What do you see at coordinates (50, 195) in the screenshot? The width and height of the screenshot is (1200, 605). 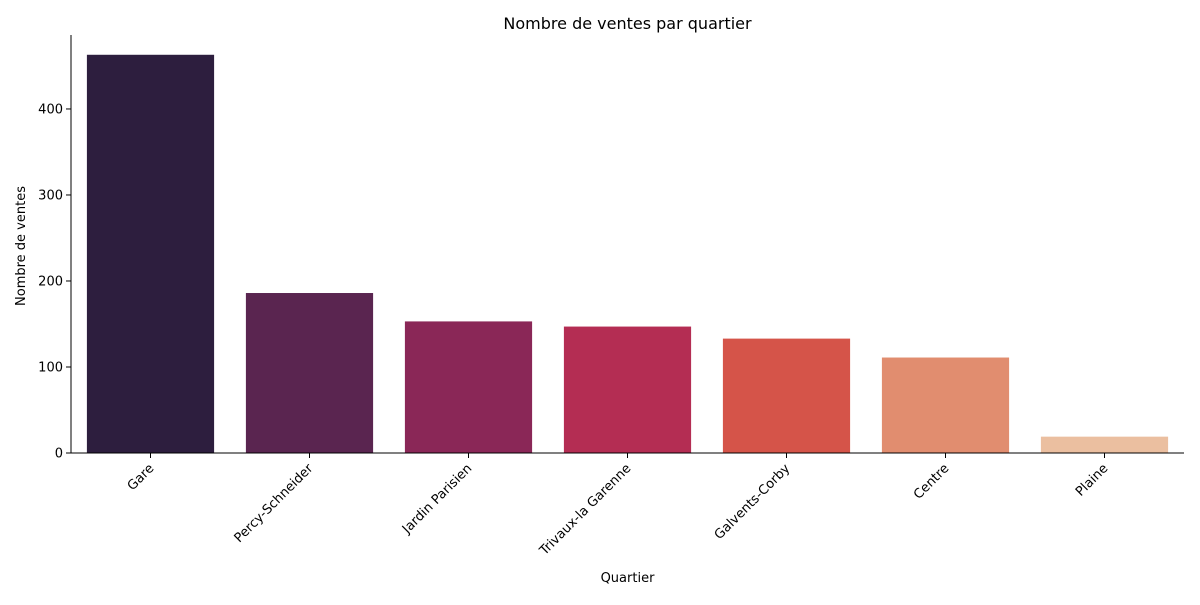 I see `y-tick-label: 300` at bounding box center [50, 195].